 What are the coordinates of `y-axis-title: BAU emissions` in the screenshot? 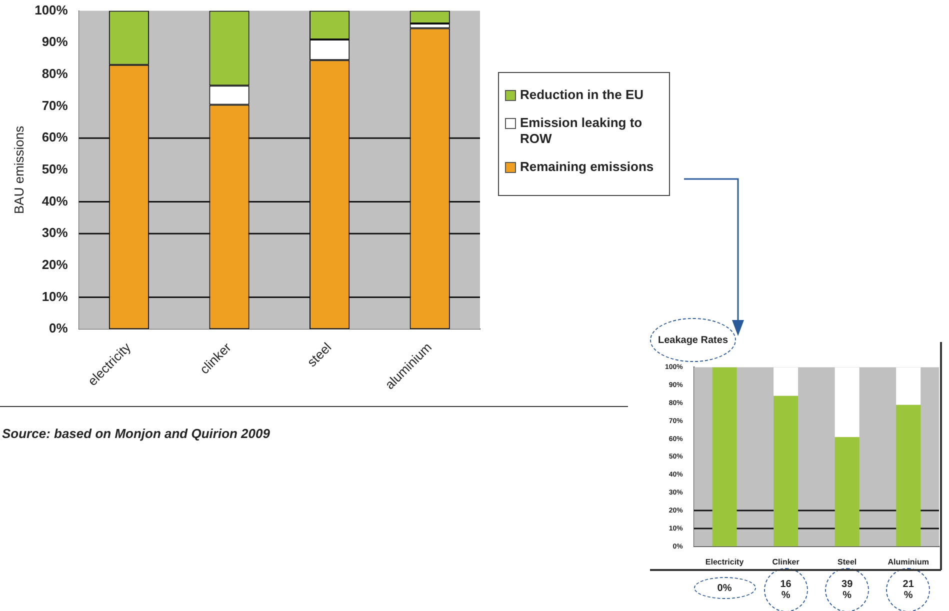 It's located at (18, 169).